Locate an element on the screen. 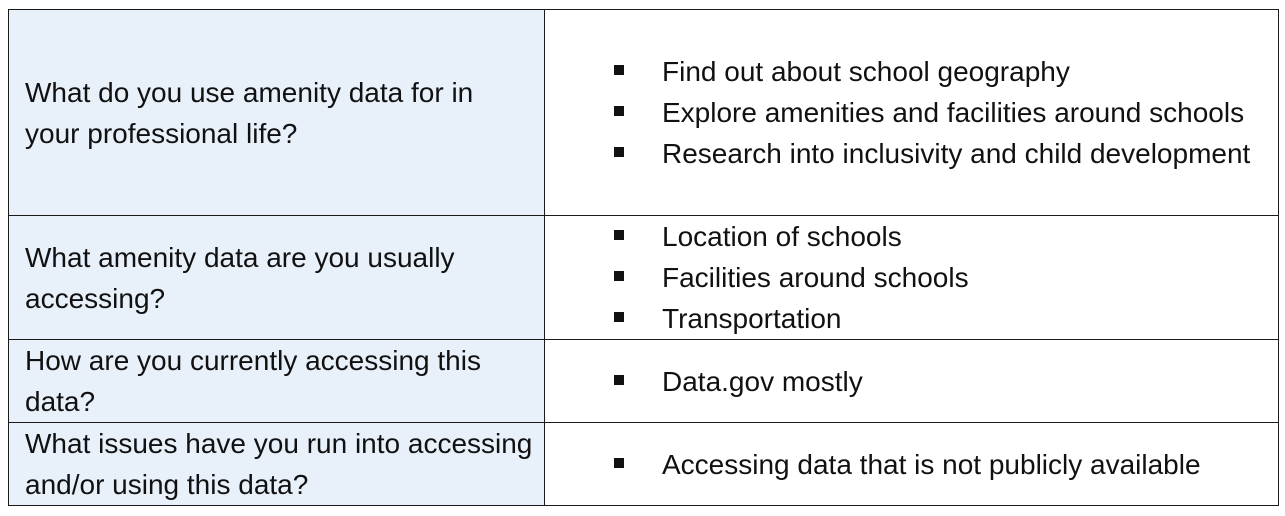 The height and width of the screenshot is (516, 1285). list-item-text: Transportation is located at coordinates (752, 318).